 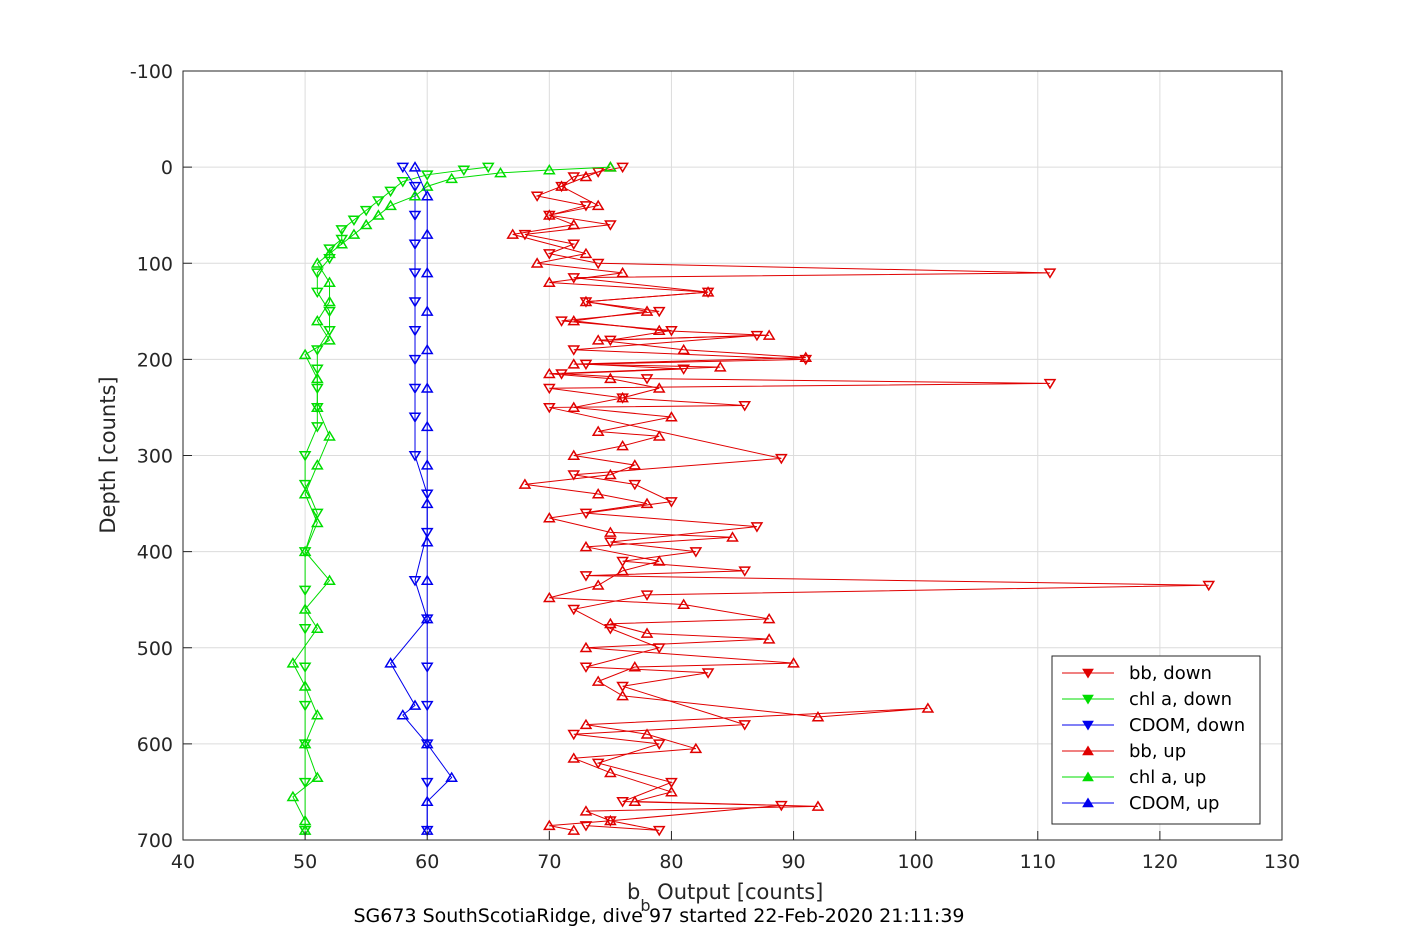 What do you see at coordinates (916, 862) in the screenshot?
I see `x-tick-label: 100` at bounding box center [916, 862].